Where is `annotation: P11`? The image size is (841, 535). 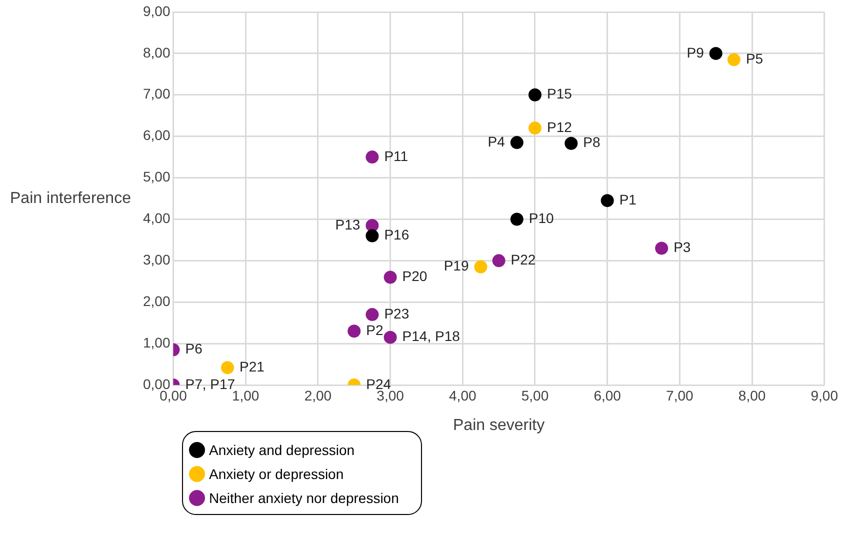
annotation: P11 is located at coordinates (396, 156).